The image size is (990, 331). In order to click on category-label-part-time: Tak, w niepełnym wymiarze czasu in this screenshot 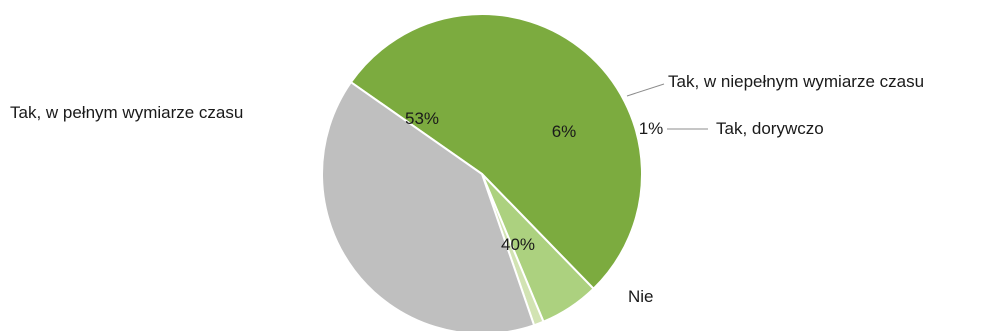, I will do `click(796, 81)`.